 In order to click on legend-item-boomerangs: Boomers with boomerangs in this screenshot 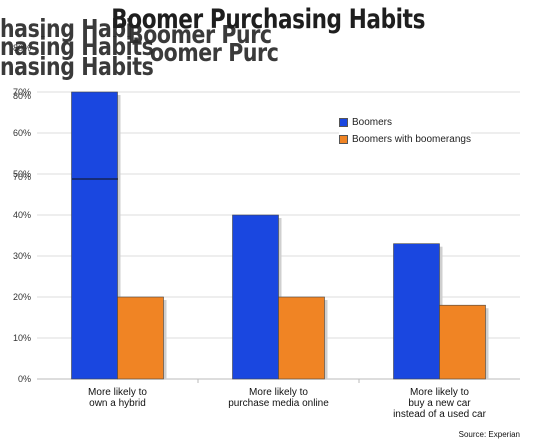, I will do `click(405, 139)`.